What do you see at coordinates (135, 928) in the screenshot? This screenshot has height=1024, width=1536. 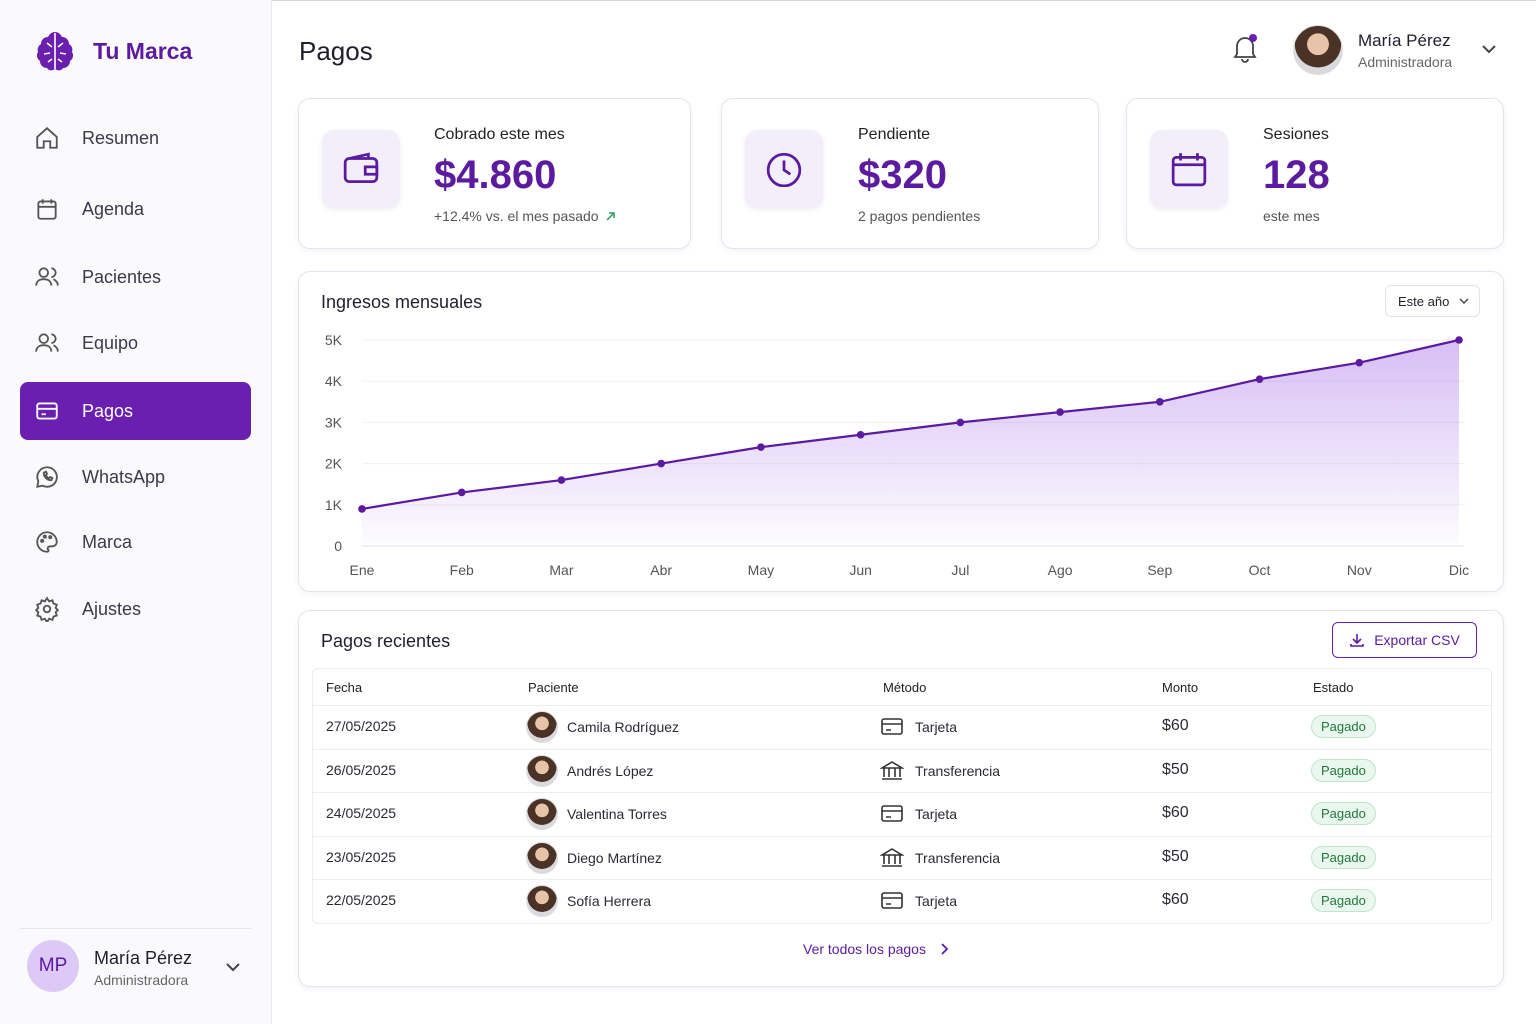 I see `divider` at bounding box center [135, 928].